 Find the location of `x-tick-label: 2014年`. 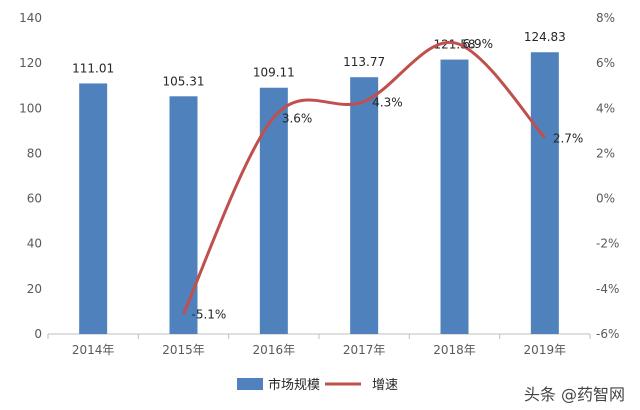

x-tick-label: 2014年 is located at coordinates (93, 350).